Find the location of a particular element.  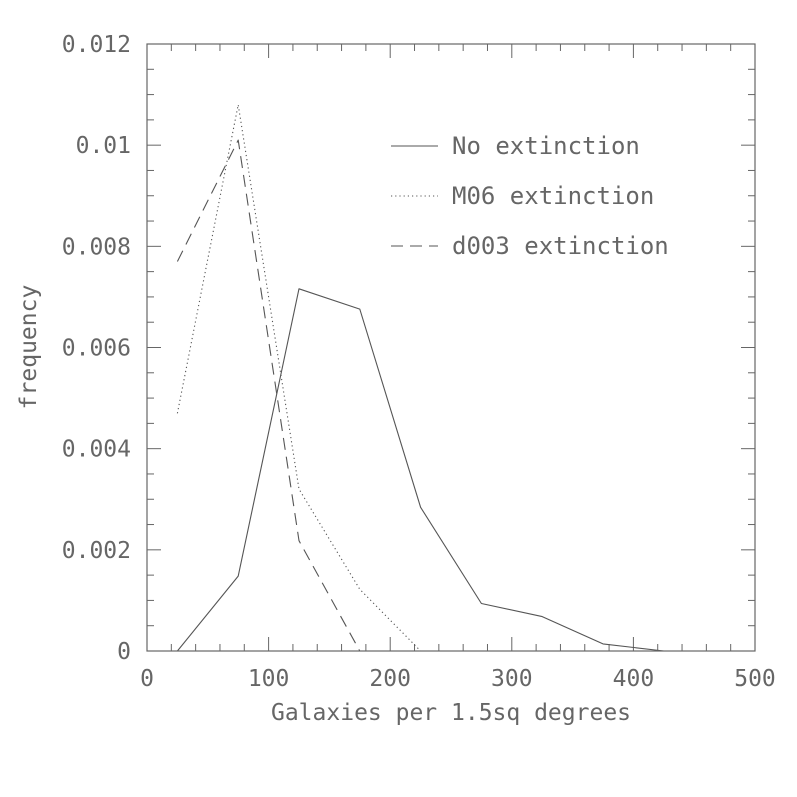

legend-label: d003 extinction is located at coordinates (560, 246).